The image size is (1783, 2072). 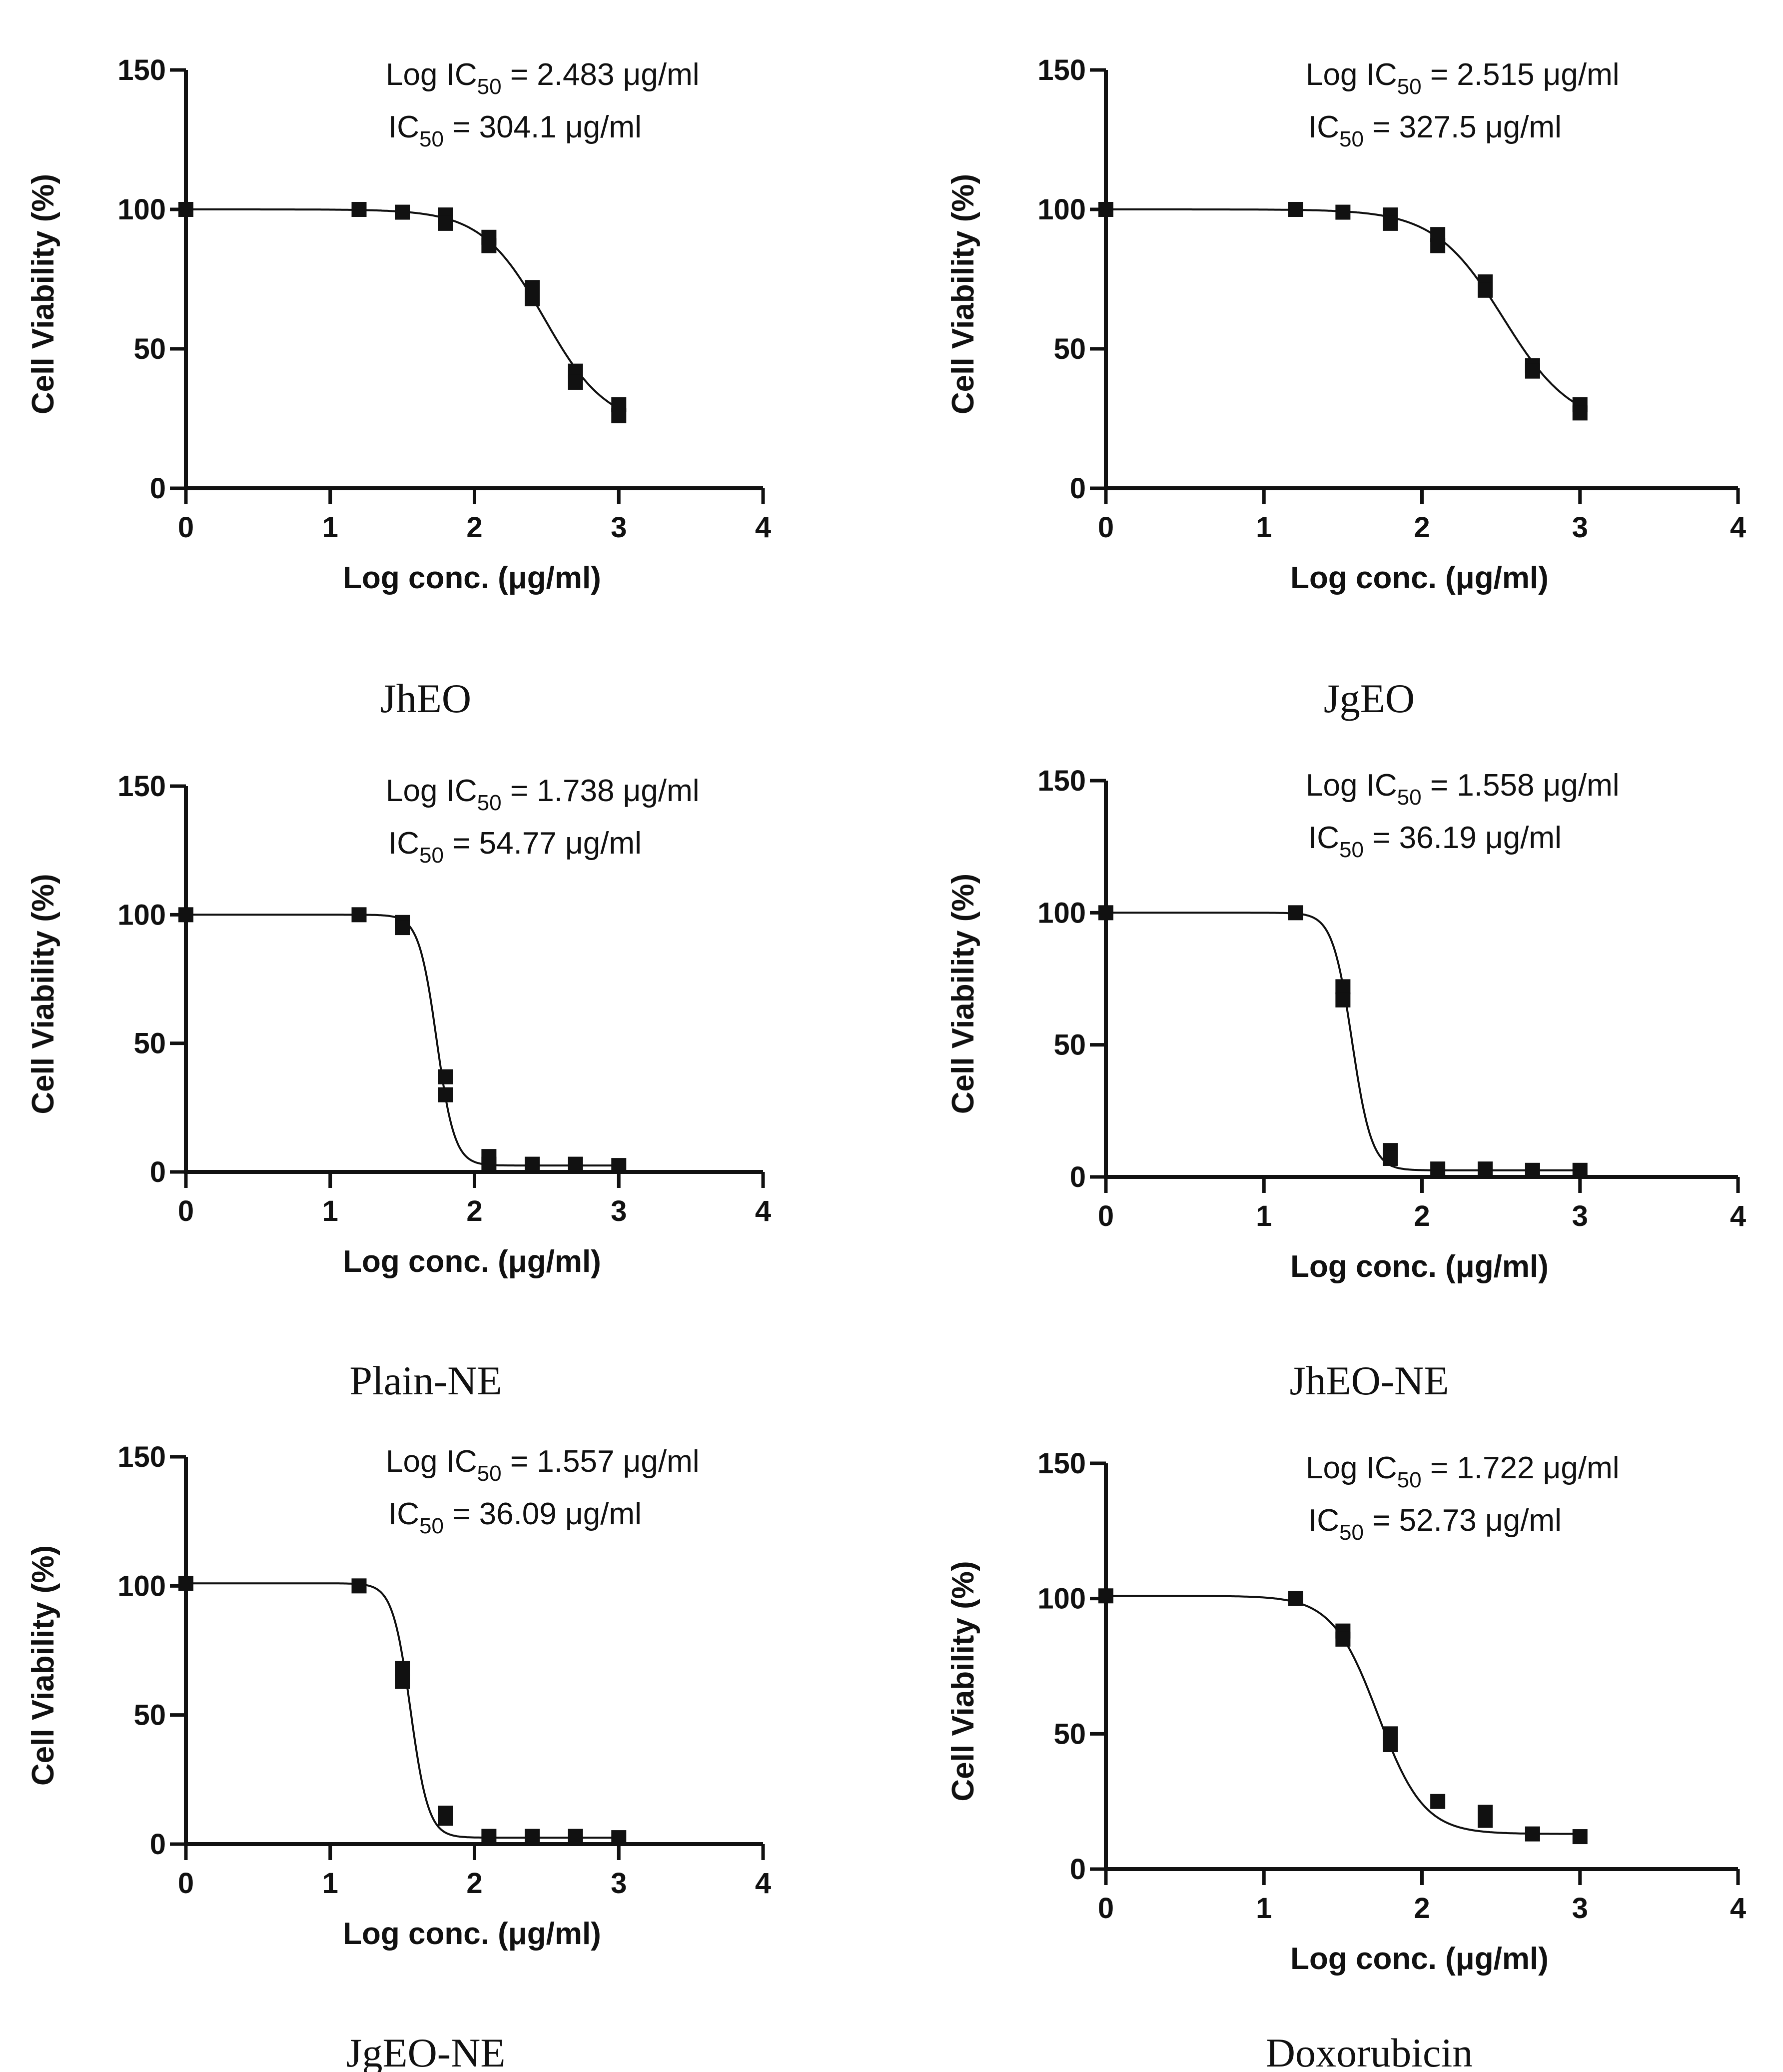 What do you see at coordinates (1463, 789) in the screenshot?
I see `log-ic50-annotation: Log IC50 = 1.558 μg/ml` at bounding box center [1463, 789].